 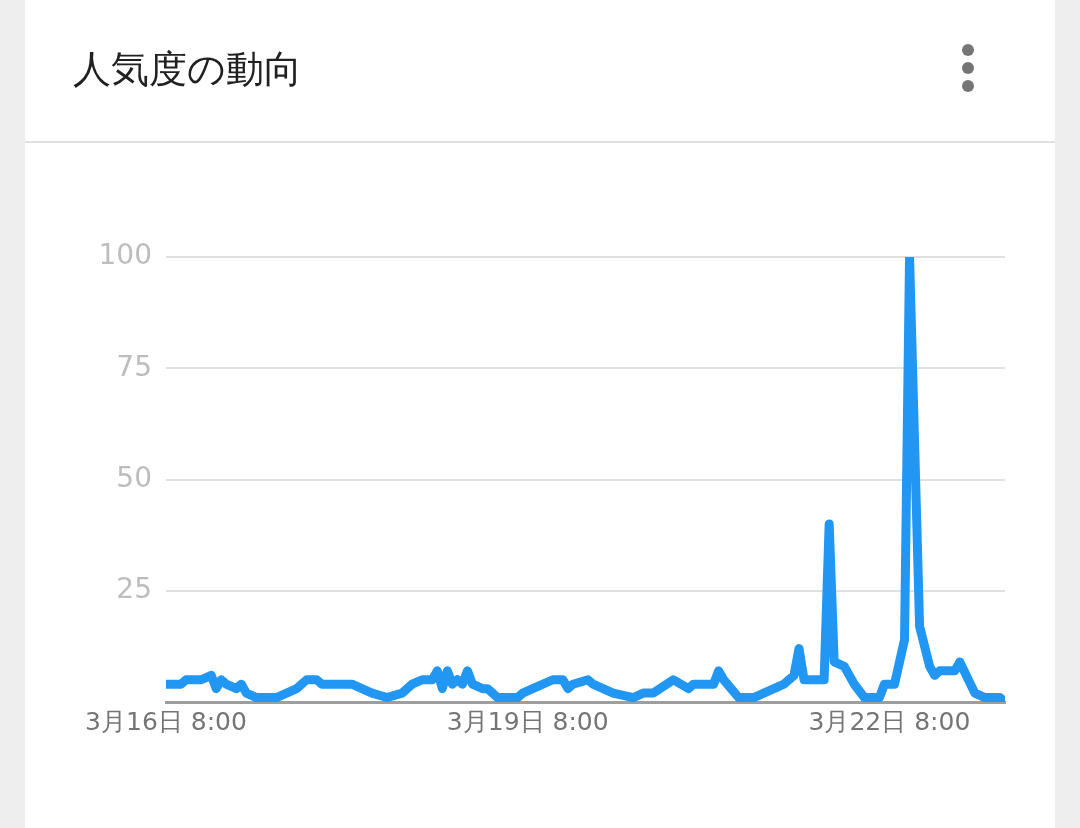 I want to click on y-tick-label: 100, so click(x=125, y=255).